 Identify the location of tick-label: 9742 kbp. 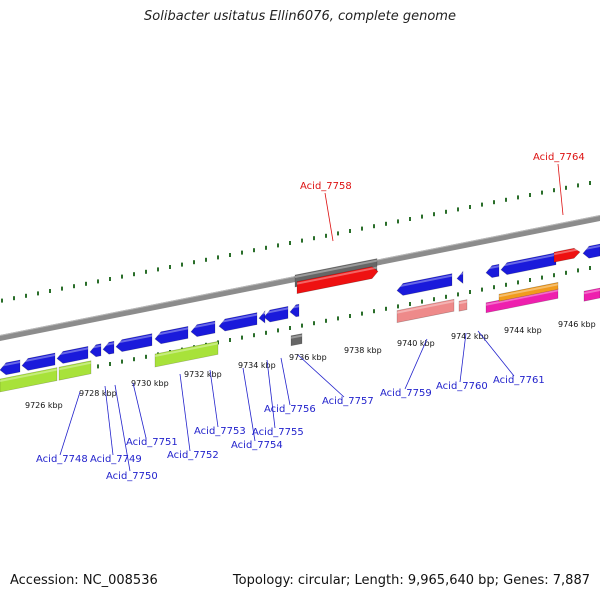
(470, 336).